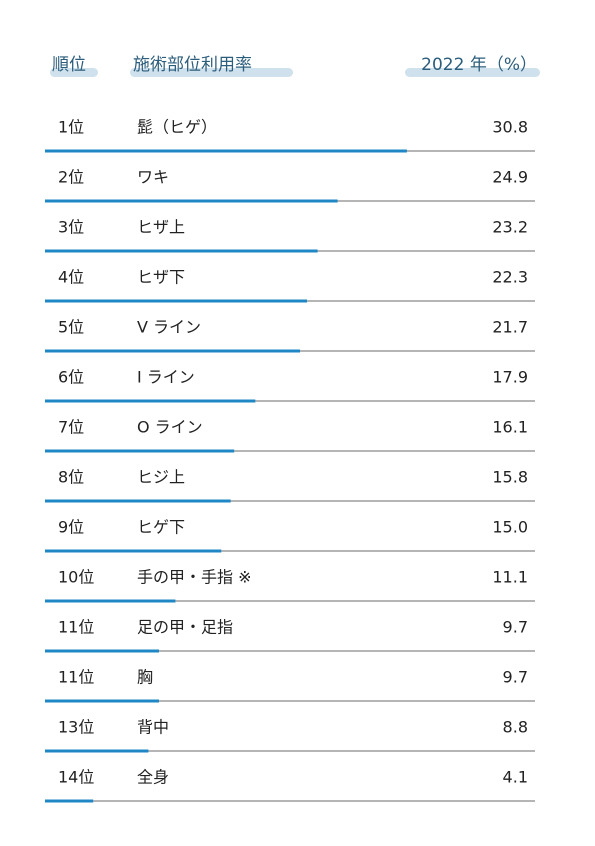  I want to click on value-label: 8.8, so click(515, 727).